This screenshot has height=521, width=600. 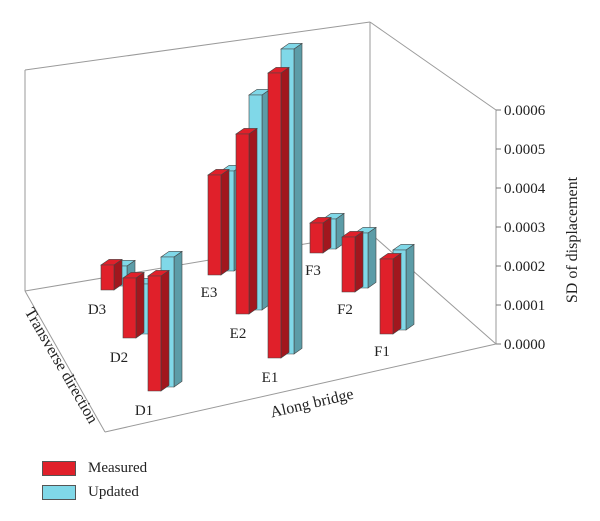 I want to click on category-label-d1: D1, so click(x=144, y=411).